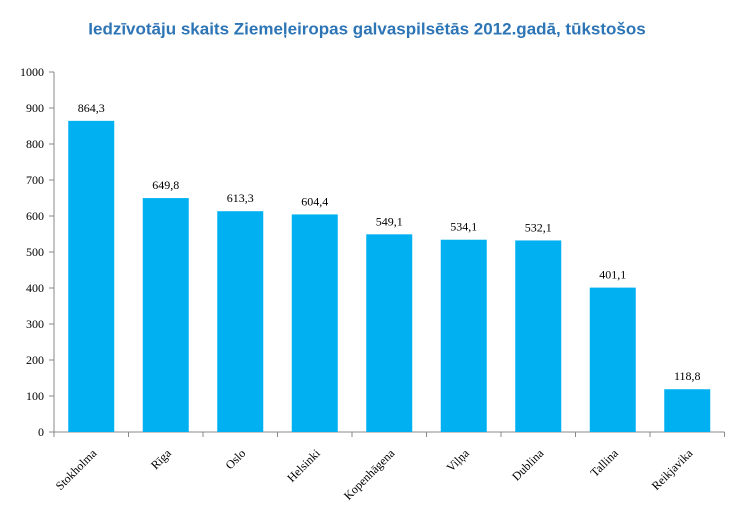 This screenshot has width=734, height=513. What do you see at coordinates (161, 459) in the screenshot?
I see `x-tick-label: Rīga` at bounding box center [161, 459].